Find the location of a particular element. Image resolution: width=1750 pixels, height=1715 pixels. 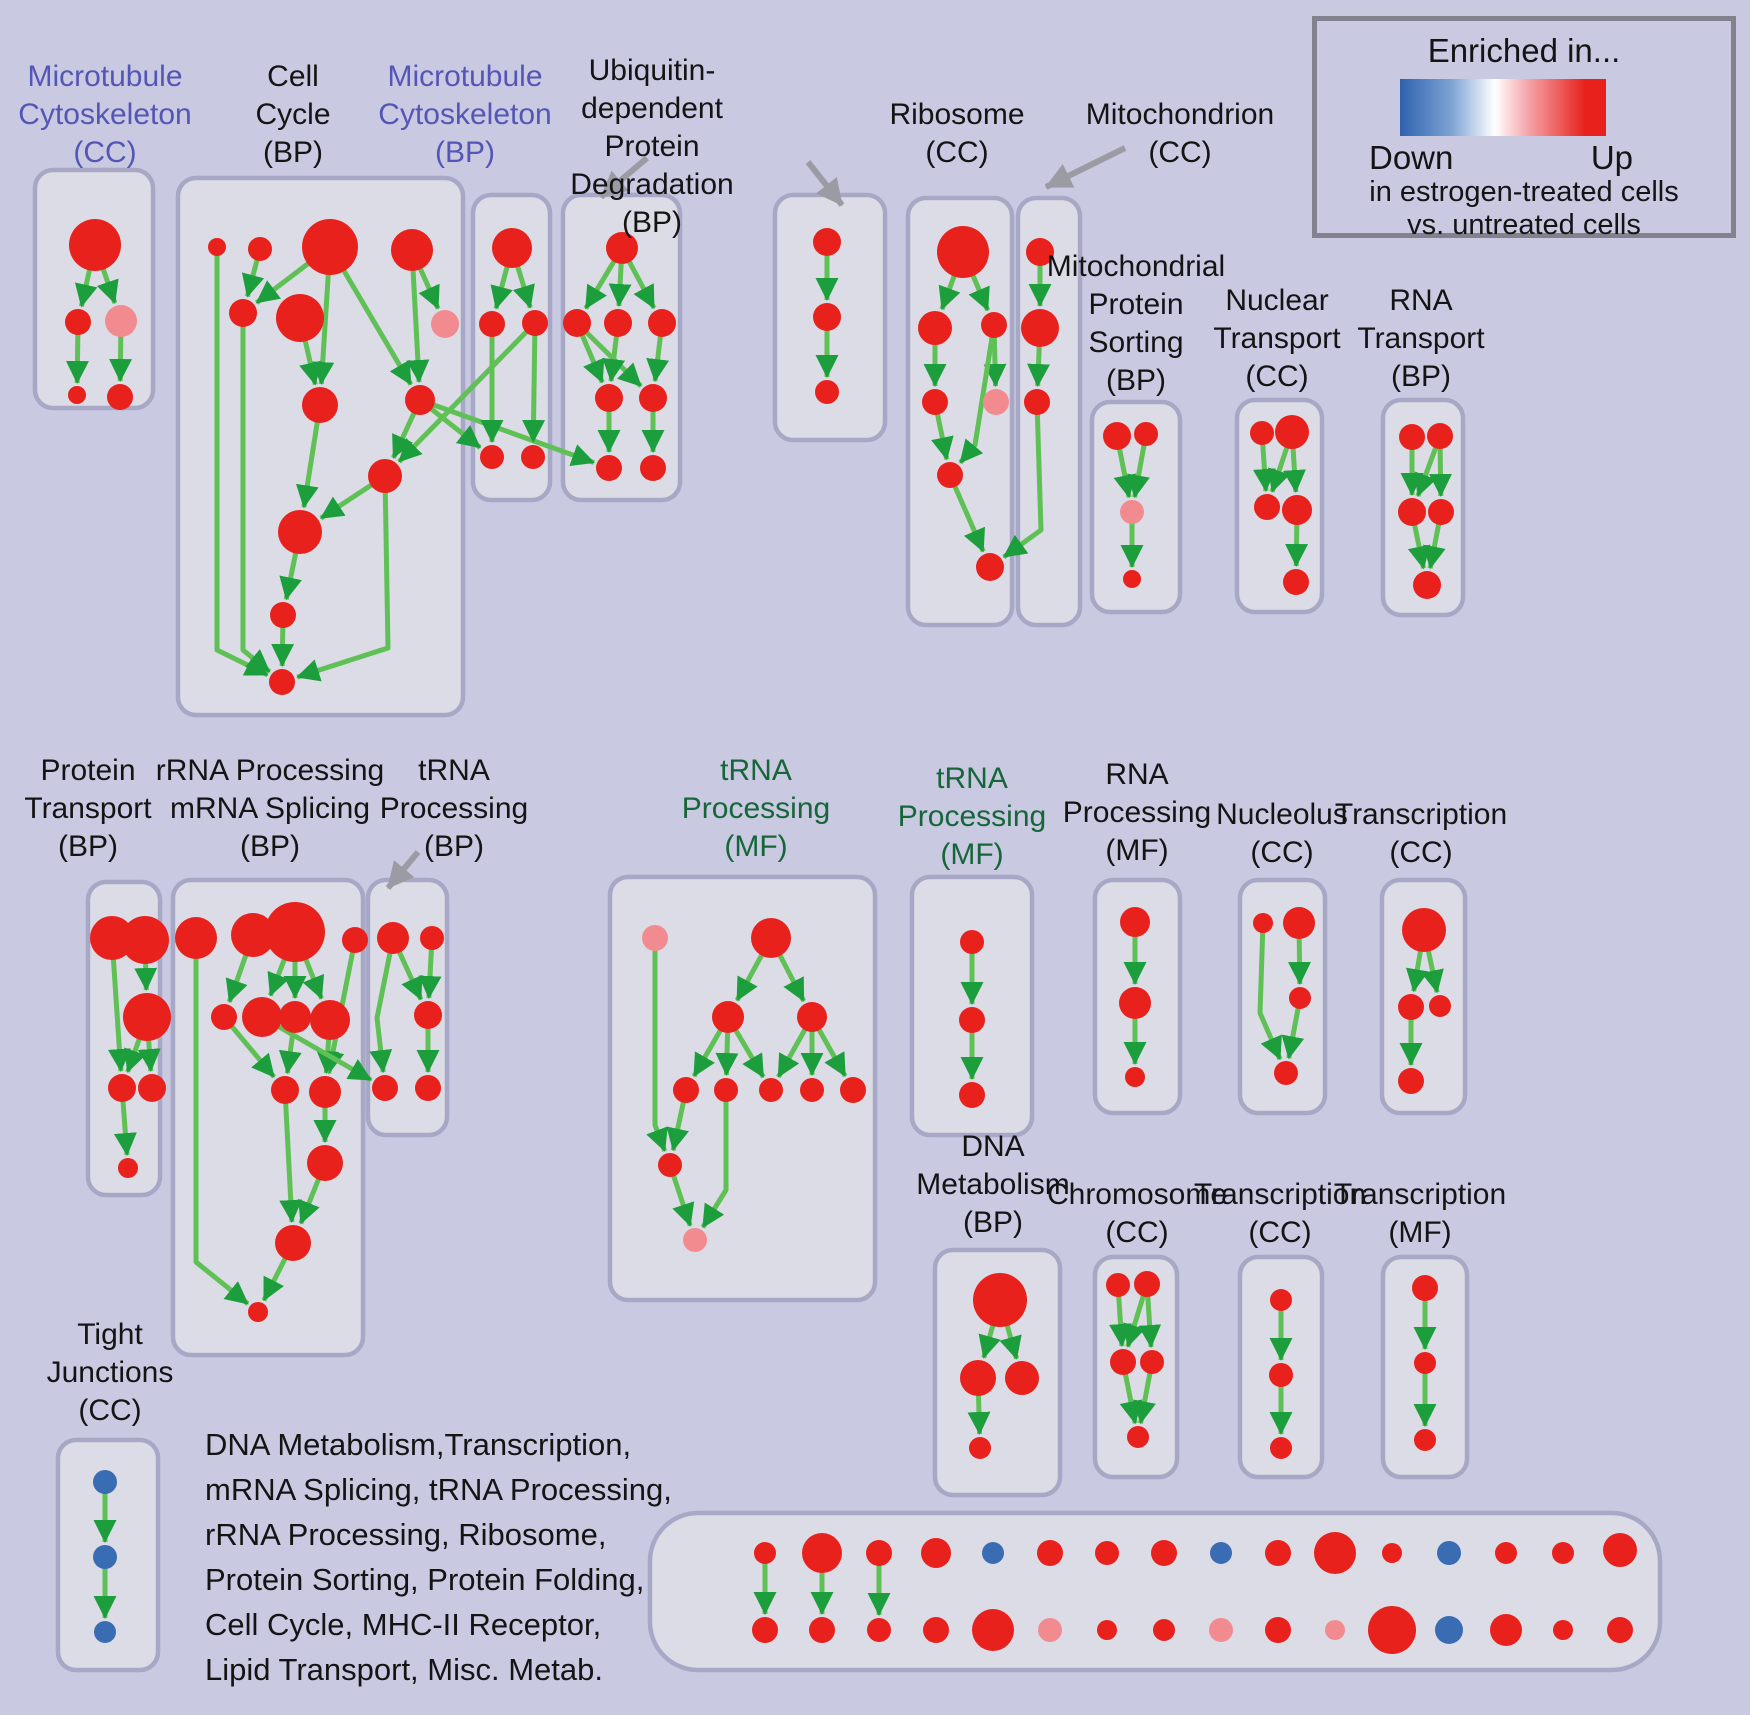

term-label-chromosome: Chromosome (CC) is located at coordinates (1137, 1213).